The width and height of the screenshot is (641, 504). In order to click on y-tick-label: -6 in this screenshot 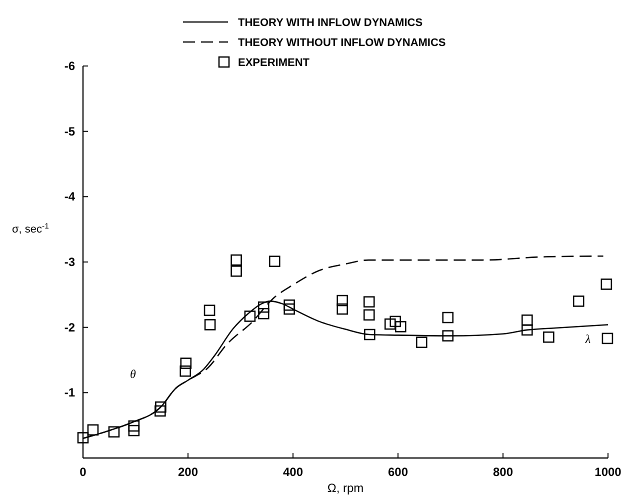, I will do `click(70, 66)`.